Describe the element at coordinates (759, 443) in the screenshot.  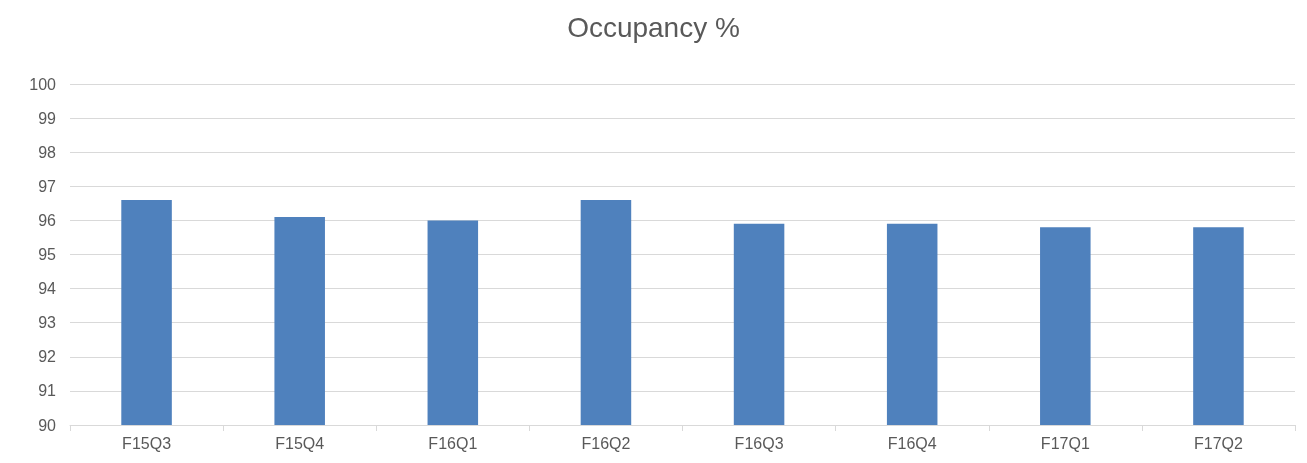
I see `x-tick-label: F16Q3` at that location.